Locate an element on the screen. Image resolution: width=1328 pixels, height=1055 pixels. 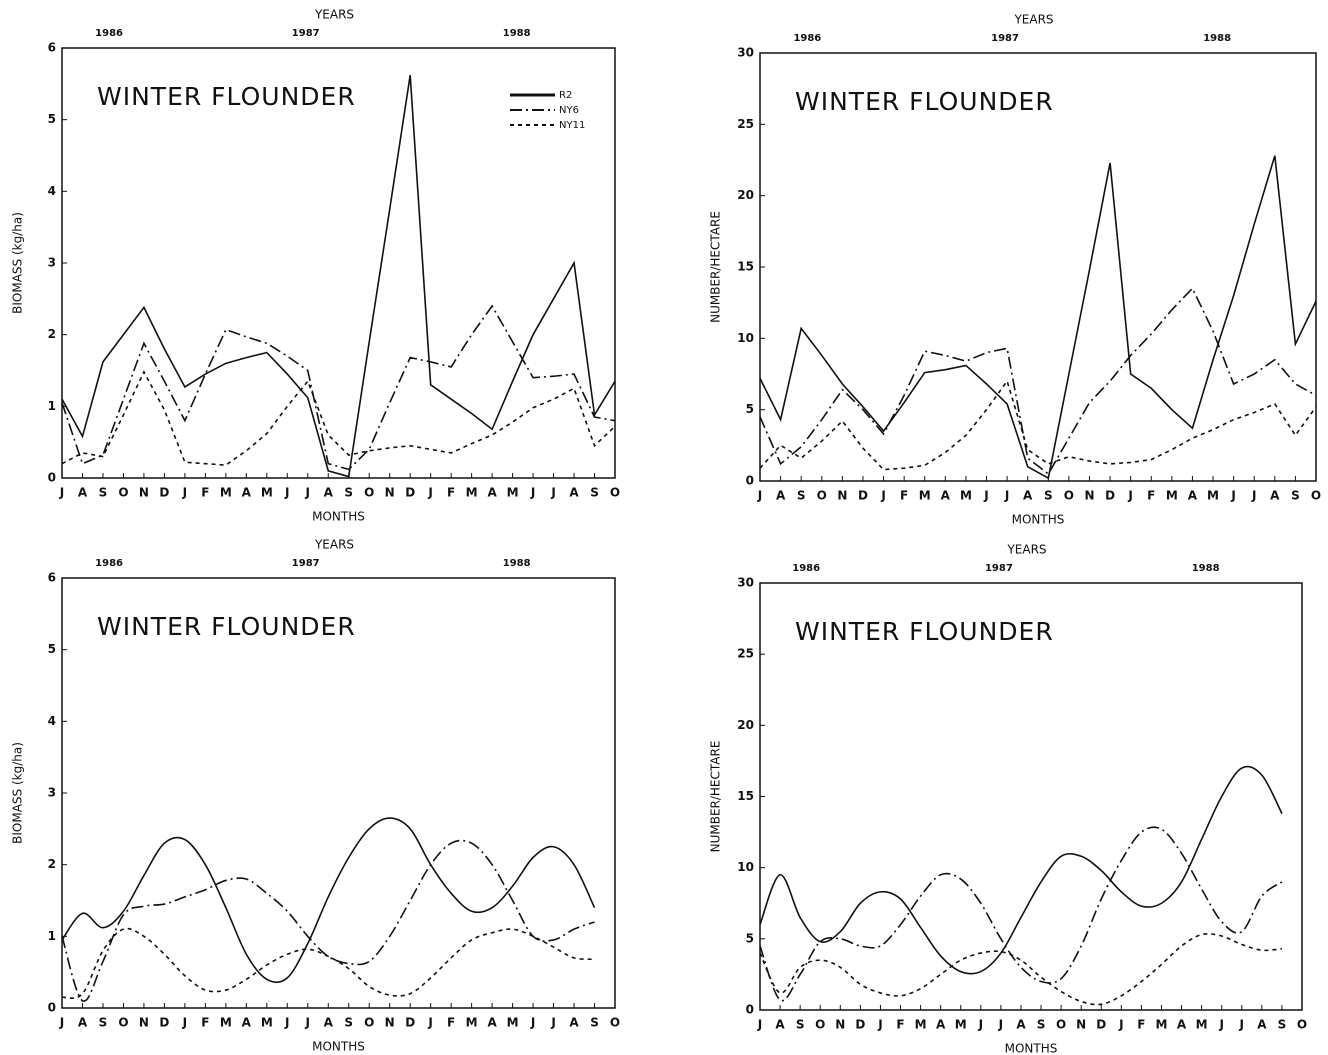
y-tick-label: 15 is located at coordinates (745, 267).